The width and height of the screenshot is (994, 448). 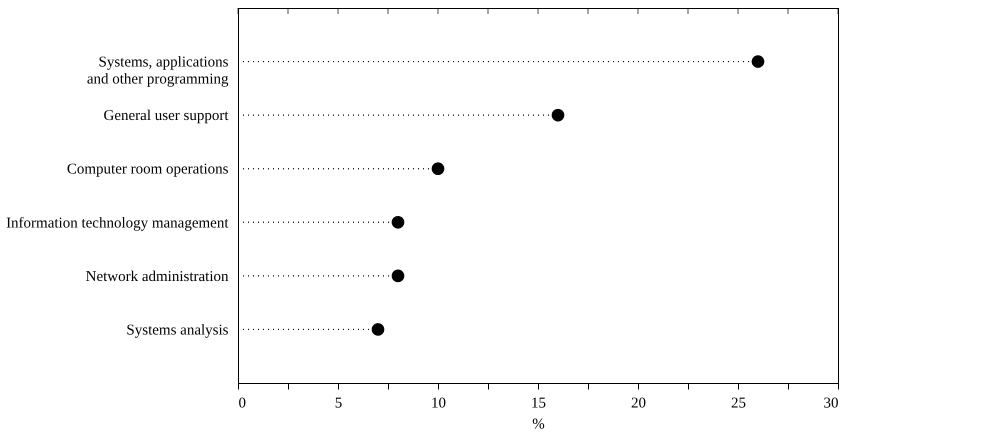 What do you see at coordinates (638, 404) in the screenshot?
I see `x-tick-label: 20` at bounding box center [638, 404].